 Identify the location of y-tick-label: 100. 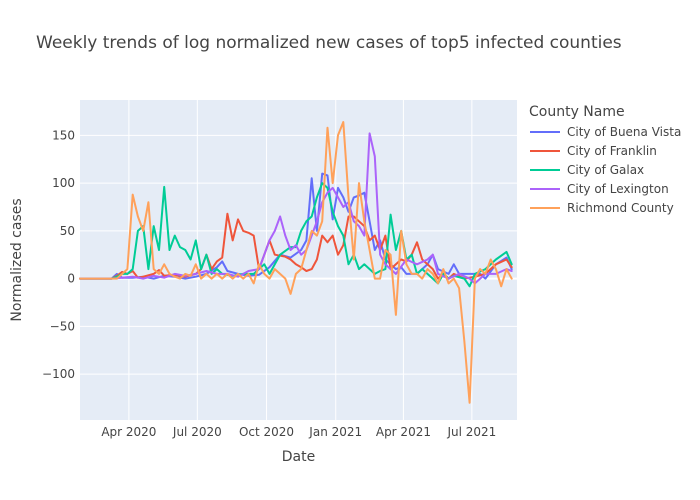
(63, 183).